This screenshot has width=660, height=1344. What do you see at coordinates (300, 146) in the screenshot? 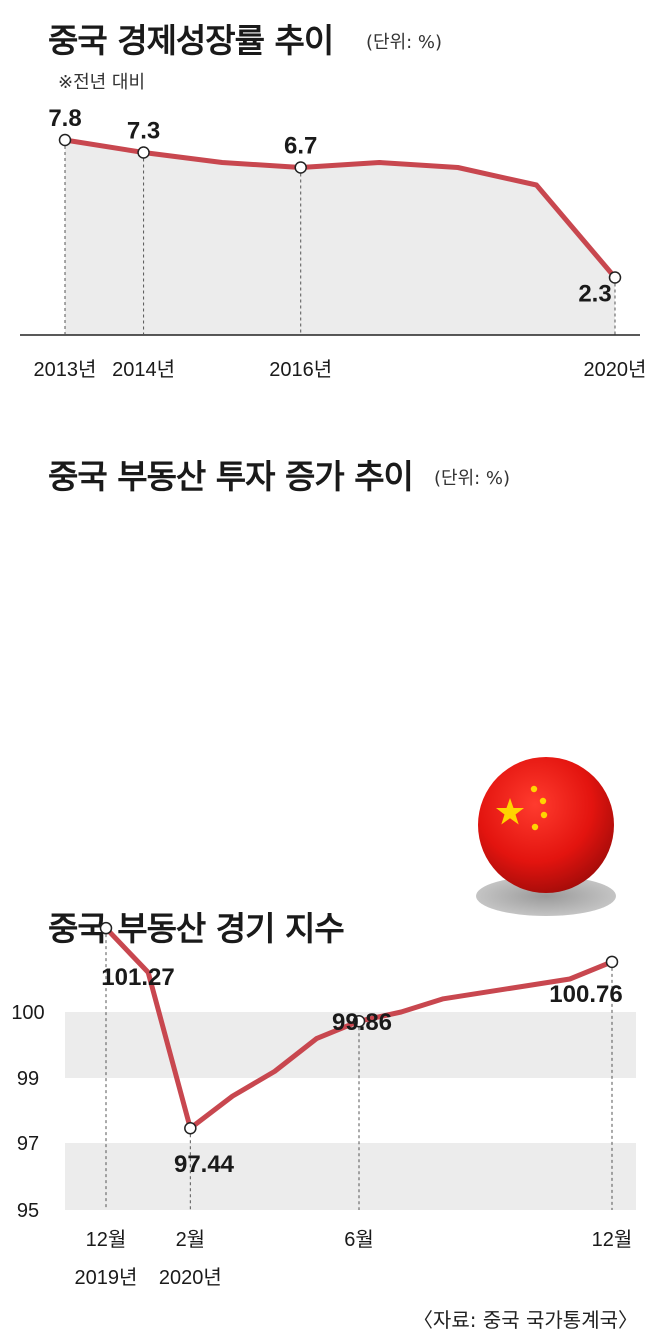
I see `gdp-value-label: 6.7` at bounding box center [300, 146].